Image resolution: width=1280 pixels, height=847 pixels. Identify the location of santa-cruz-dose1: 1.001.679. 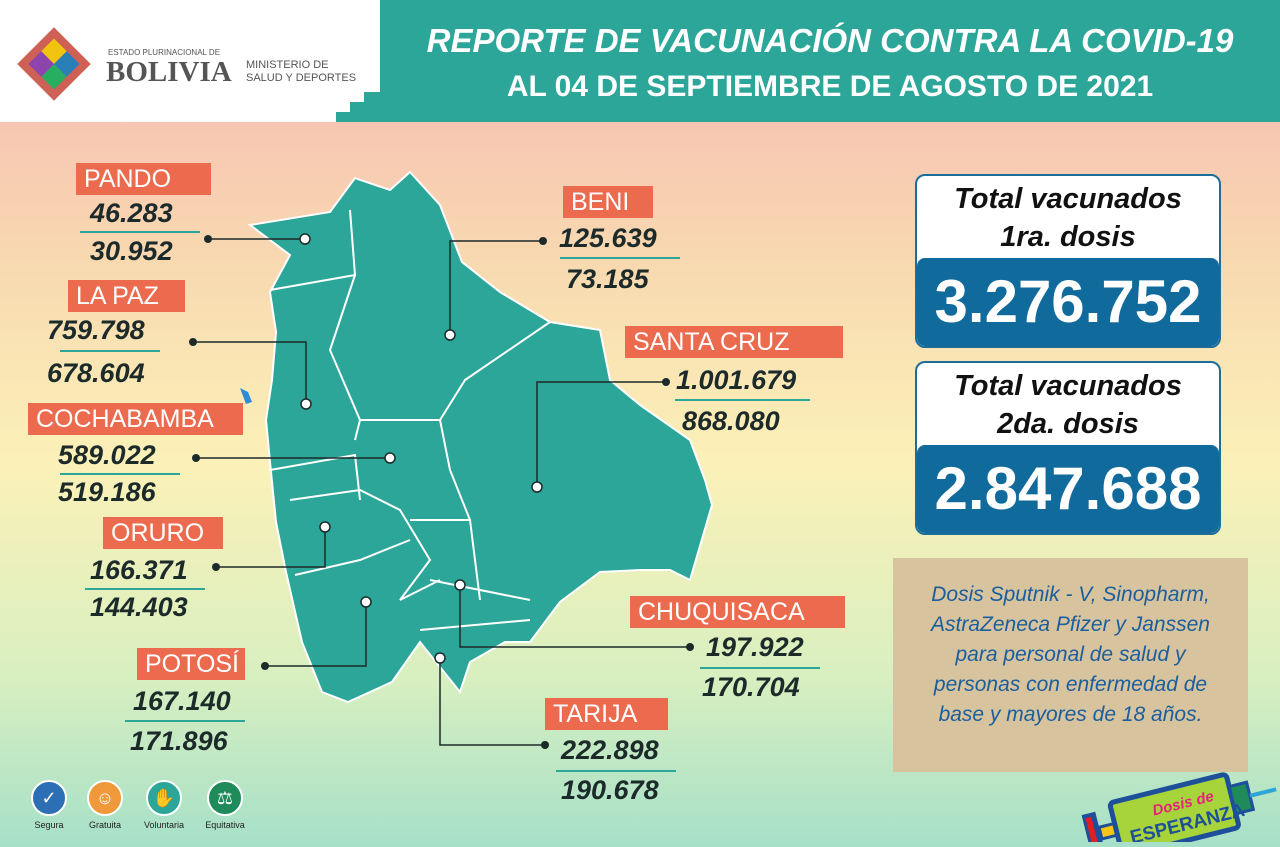
(736, 380).